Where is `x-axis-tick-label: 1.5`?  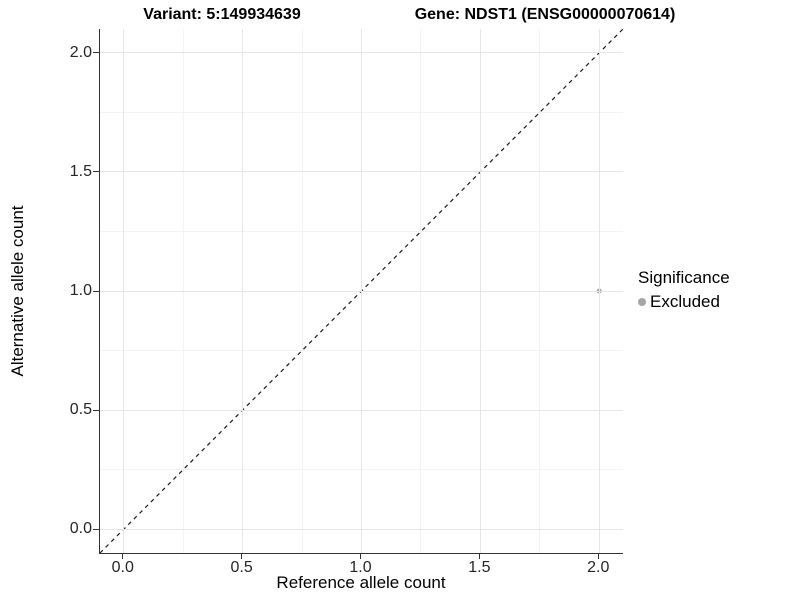
x-axis-tick-label: 1.5 is located at coordinates (479, 567).